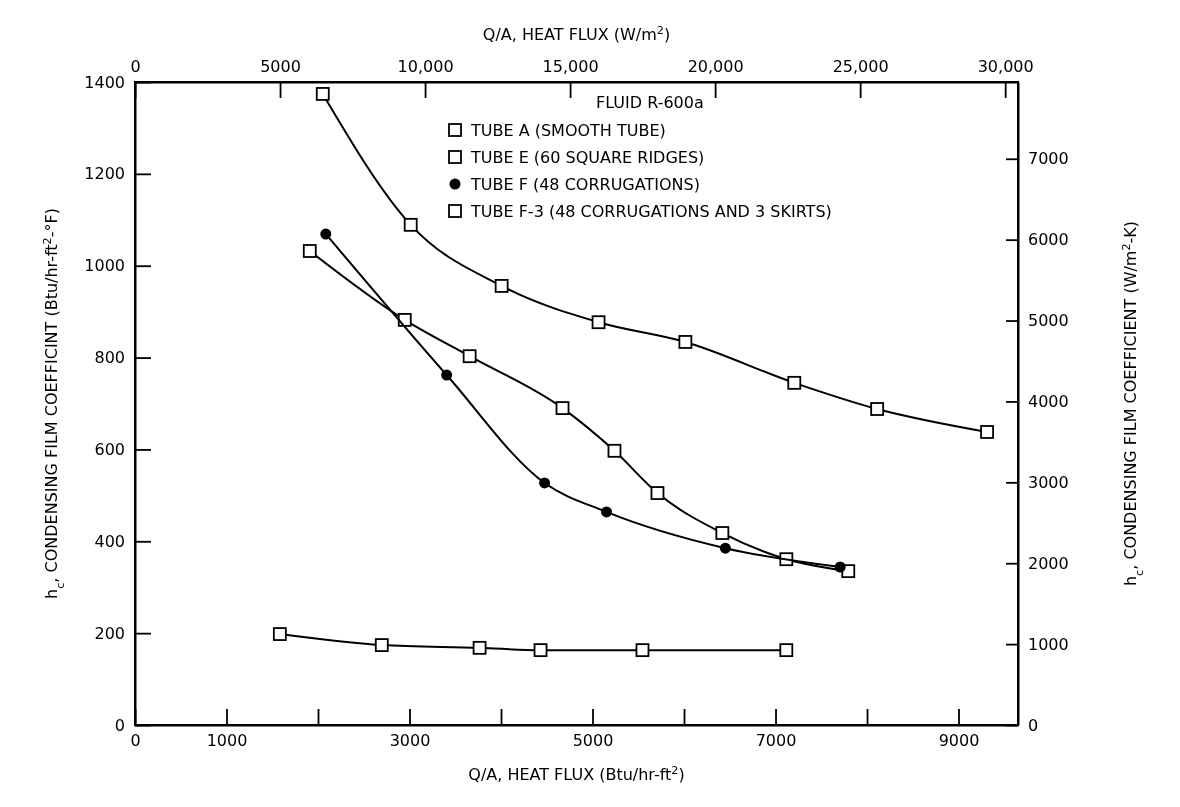  What do you see at coordinates (650, 102) in the screenshot?
I see `annotation: FLUID R-600a` at bounding box center [650, 102].